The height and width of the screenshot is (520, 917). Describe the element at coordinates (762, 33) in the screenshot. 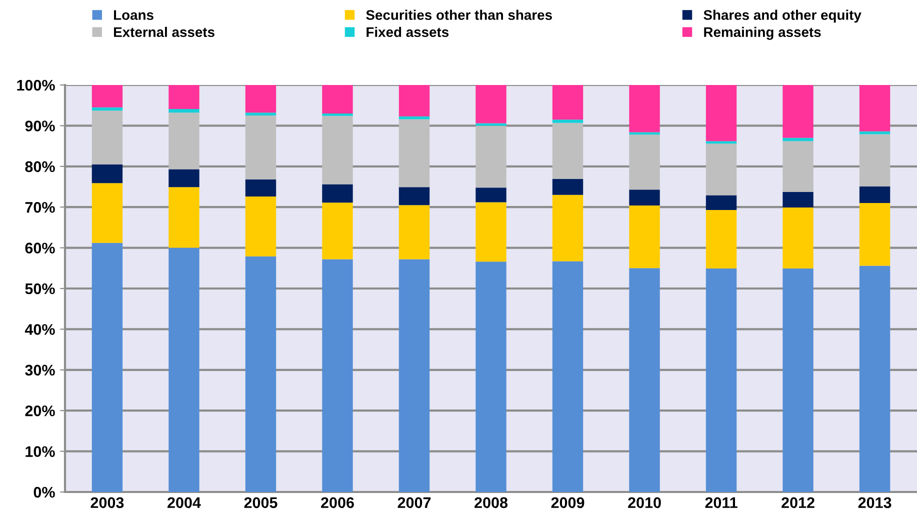

I see `legend-label: Remaining assets` at that location.